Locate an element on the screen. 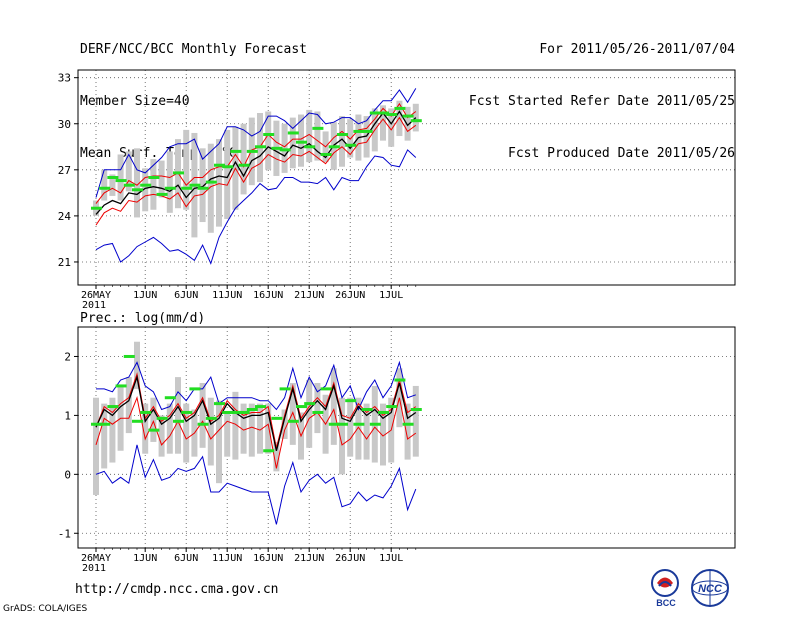 The image size is (800, 618). series-min-line is located at coordinates (256, 484).